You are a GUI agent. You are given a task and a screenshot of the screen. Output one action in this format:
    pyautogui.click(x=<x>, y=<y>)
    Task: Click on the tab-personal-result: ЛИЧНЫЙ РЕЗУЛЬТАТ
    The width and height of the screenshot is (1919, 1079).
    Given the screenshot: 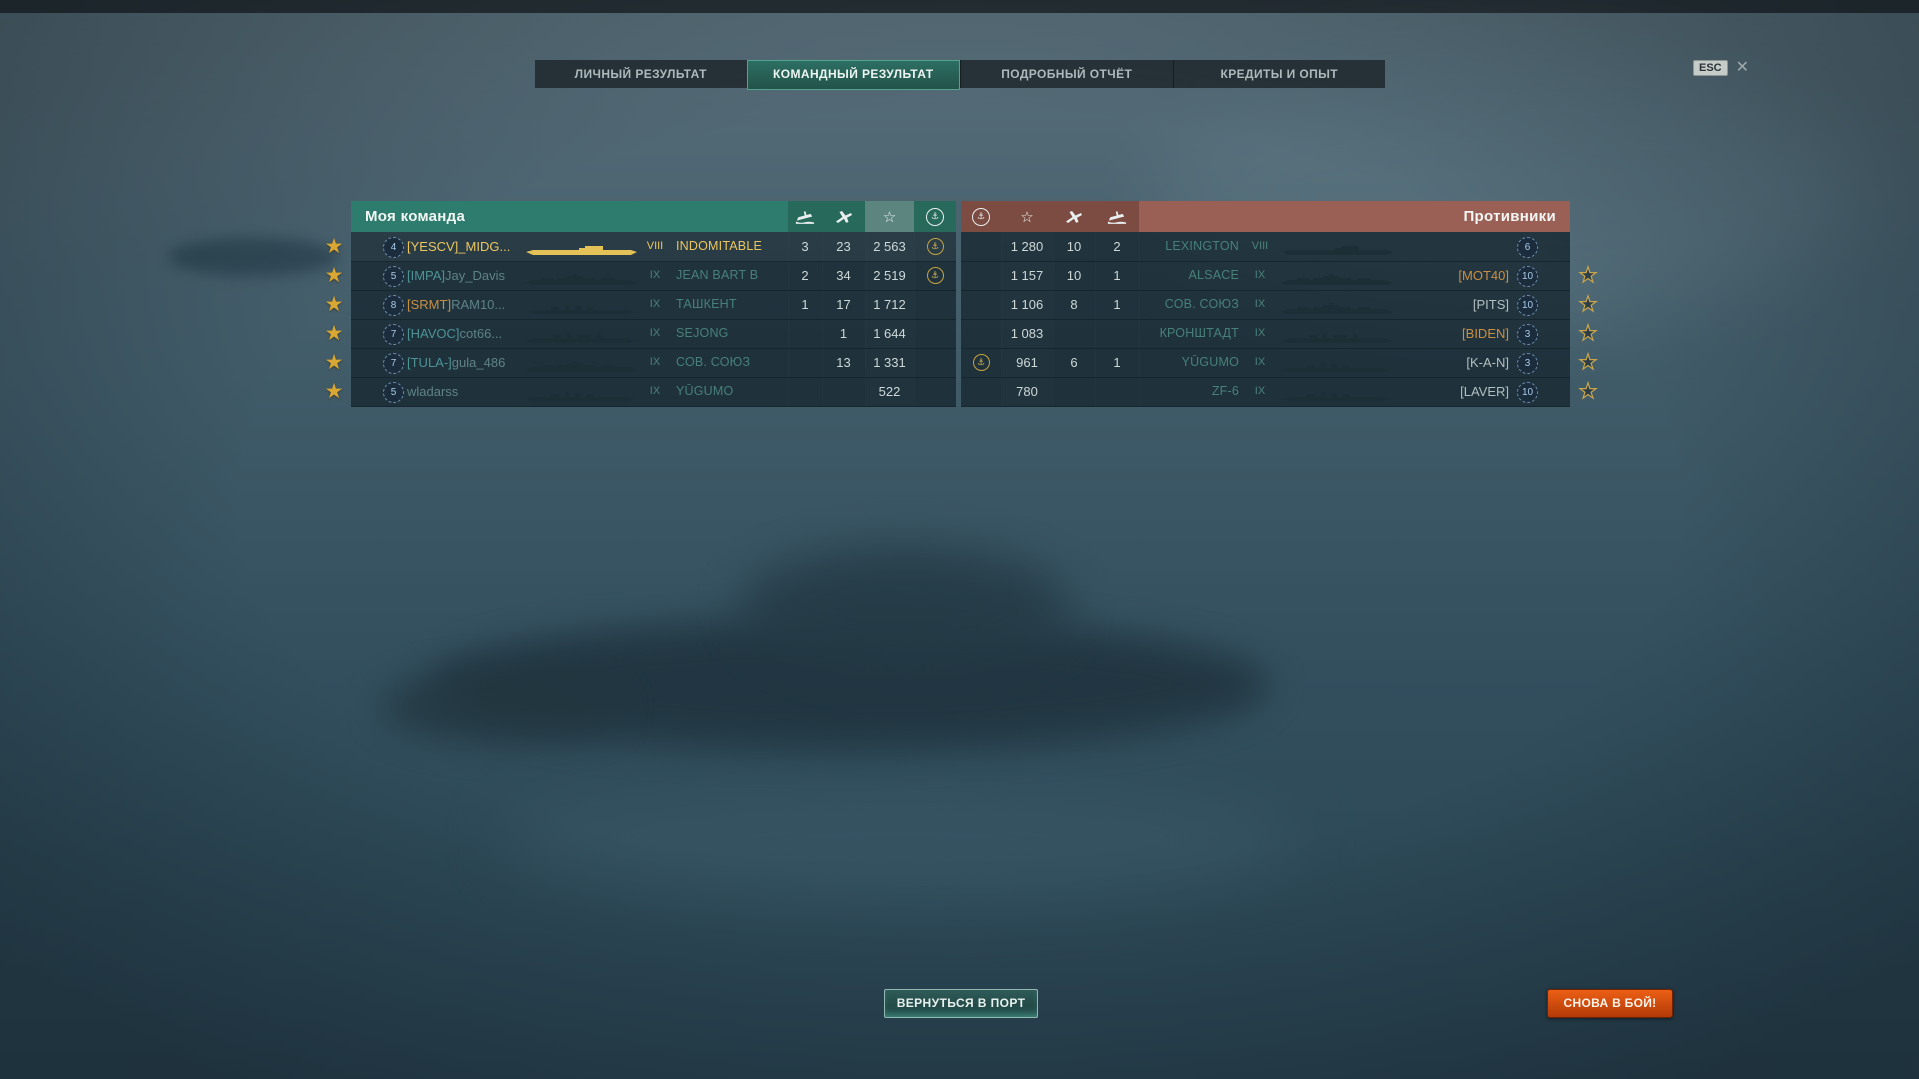 What is the action you would take?
    pyautogui.click(x=641, y=74)
    